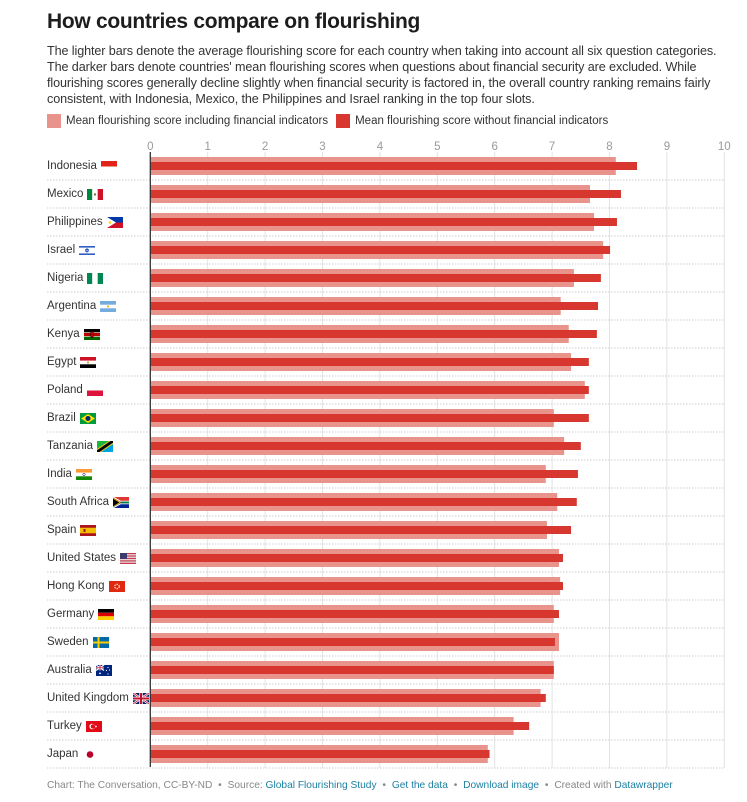 Image resolution: width=747 pixels, height=802 pixels. What do you see at coordinates (320, 754) in the screenshot?
I see `bar-without-japan` at bounding box center [320, 754].